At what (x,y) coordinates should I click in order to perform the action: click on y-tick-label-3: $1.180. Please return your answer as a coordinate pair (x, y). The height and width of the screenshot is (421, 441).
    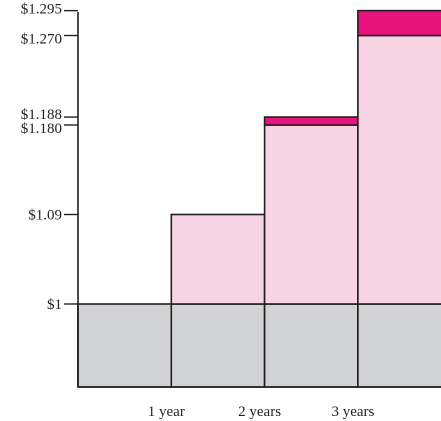
    Looking at the image, I should click on (41, 129).